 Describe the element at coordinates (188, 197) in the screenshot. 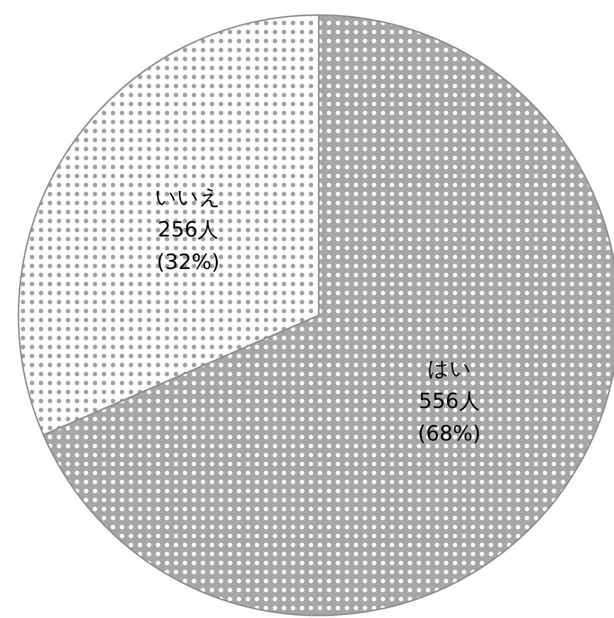

I see `slice-label: いいえ` at that location.